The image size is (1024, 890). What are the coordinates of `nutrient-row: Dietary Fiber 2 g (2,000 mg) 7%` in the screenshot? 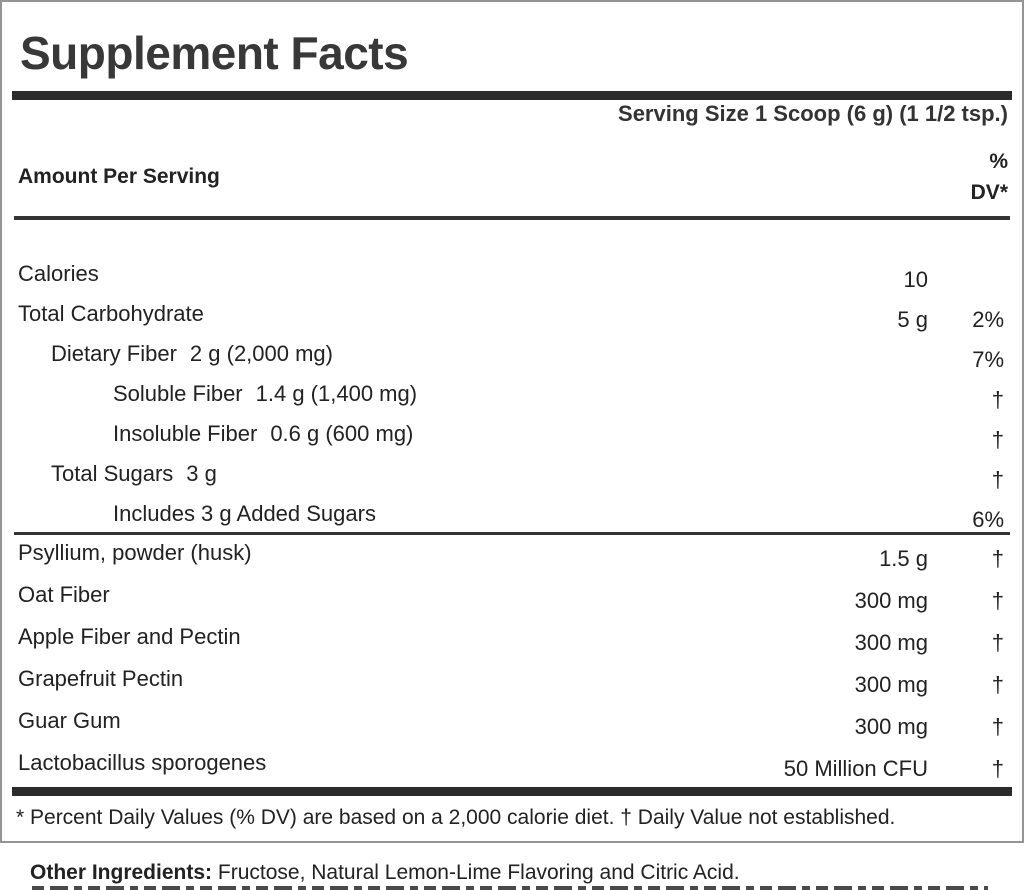 It's located at (512, 355).